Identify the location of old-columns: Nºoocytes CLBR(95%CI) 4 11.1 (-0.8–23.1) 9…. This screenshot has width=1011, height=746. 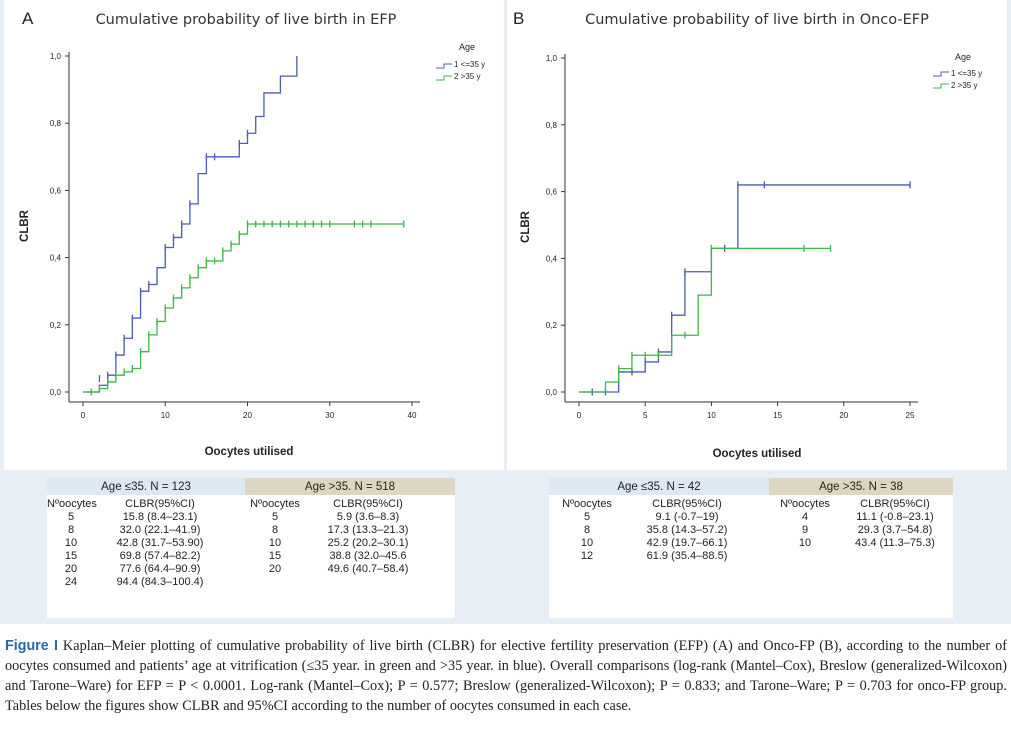
(861, 524).